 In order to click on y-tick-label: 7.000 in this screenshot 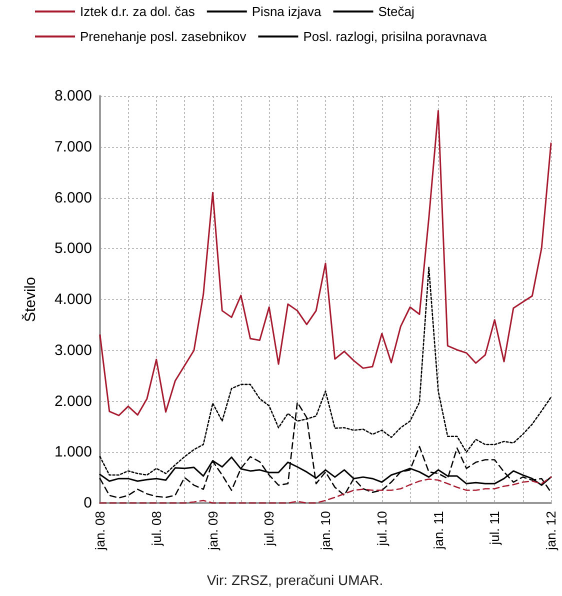, I will do `click(73, 147)`.